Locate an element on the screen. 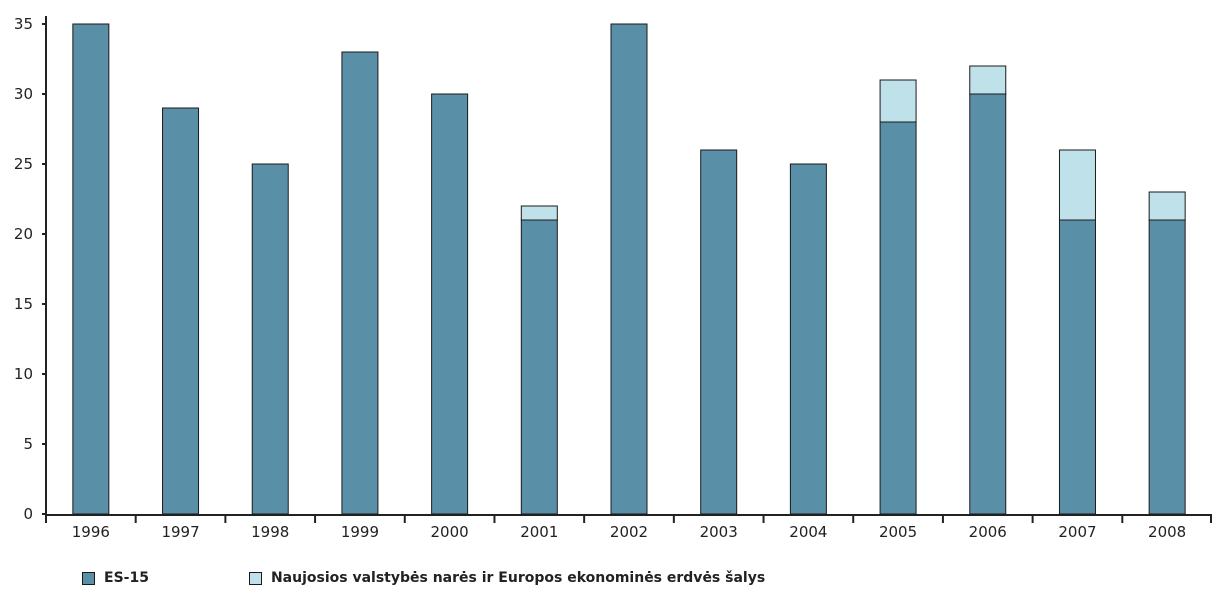 The height and width of the screenshot is (599, 1212). legend-label-es15: ES-15 is located at coordinates (126, 578).